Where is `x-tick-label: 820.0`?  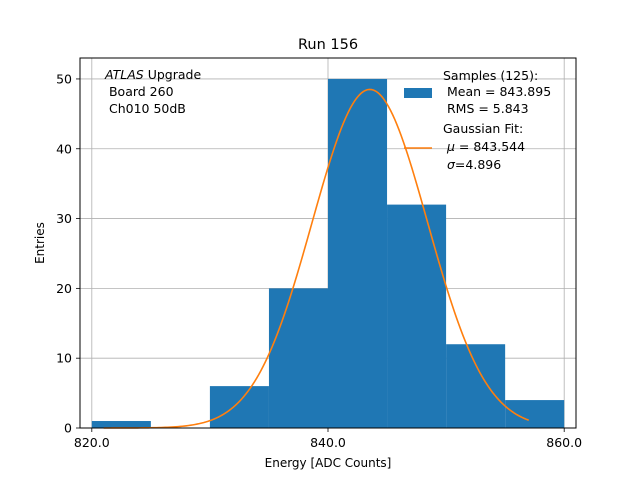
x-tick-label: 820.0 is located at coordinates (92, 442).